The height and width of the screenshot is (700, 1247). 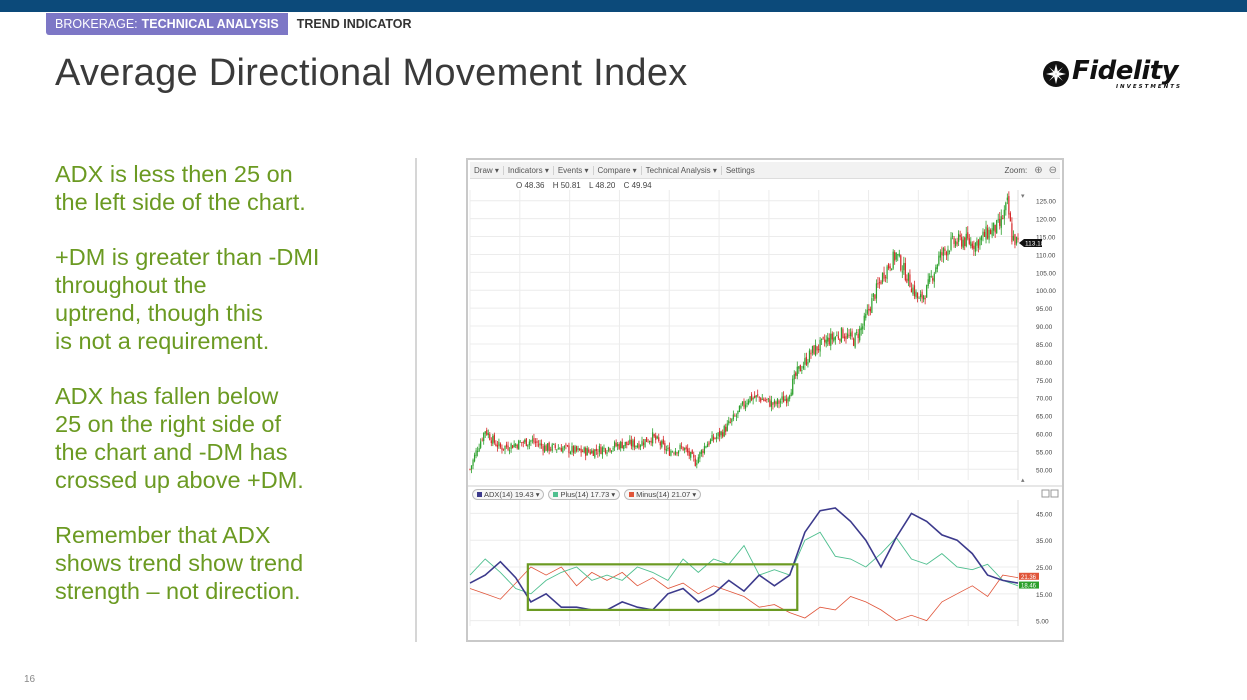 I want to click on page-title: Average Directional Movement Index, so click(x=371, y=73).